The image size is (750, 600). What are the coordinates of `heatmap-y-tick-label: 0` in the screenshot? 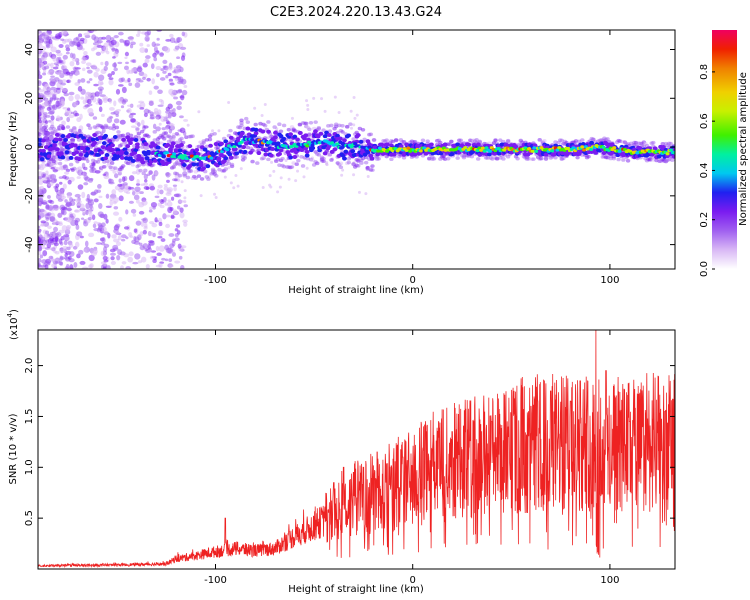 It's located at (29, 147).